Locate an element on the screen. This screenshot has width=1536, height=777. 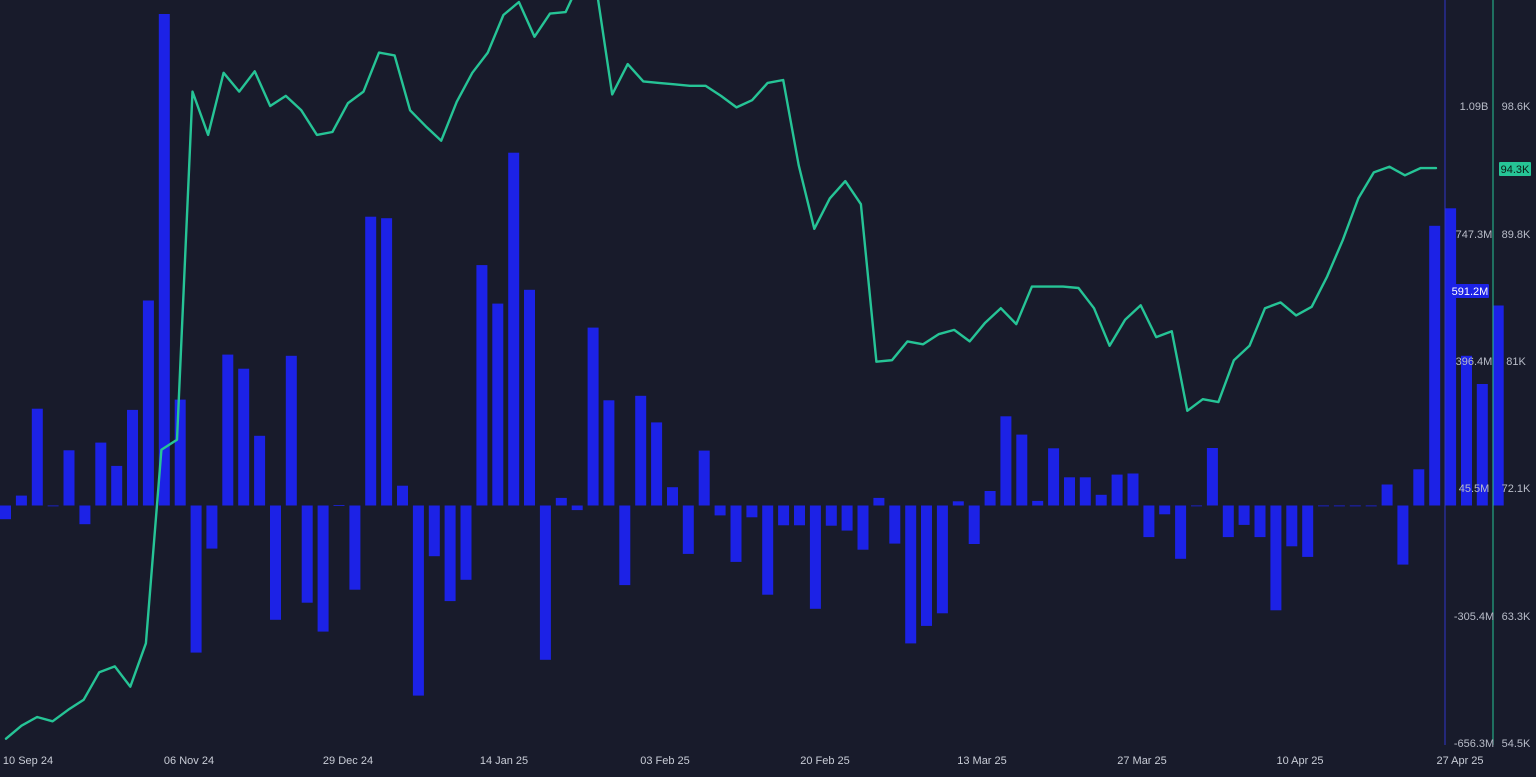
line-current-badge is located at coordinates (1515, 169).